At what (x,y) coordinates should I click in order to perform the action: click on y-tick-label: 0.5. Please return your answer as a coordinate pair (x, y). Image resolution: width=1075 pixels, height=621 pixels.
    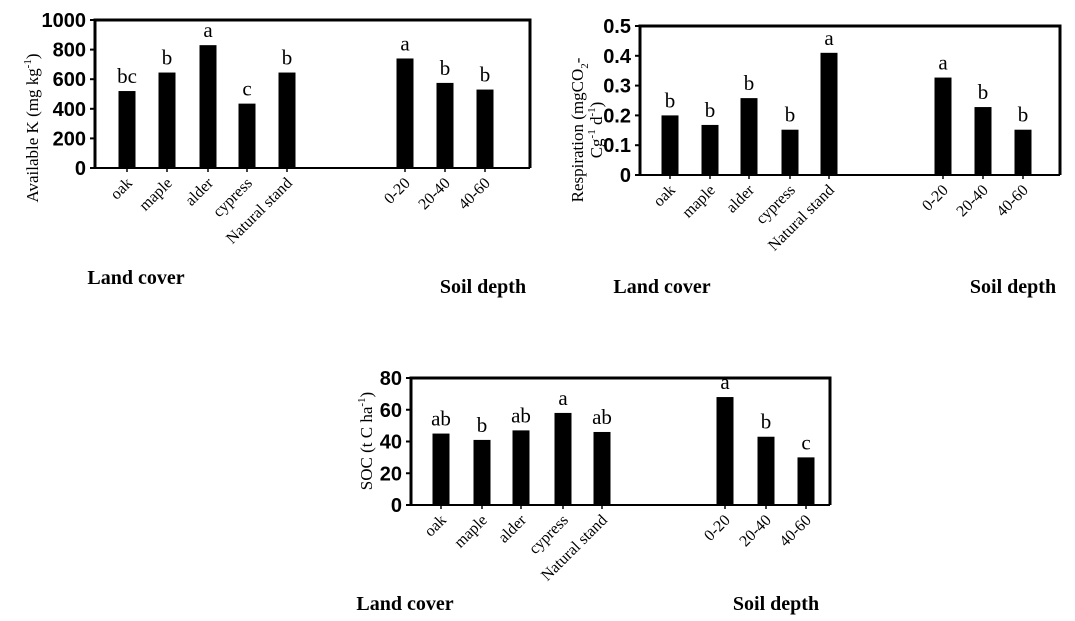
    Looking at the image, I should click on (617, 27).